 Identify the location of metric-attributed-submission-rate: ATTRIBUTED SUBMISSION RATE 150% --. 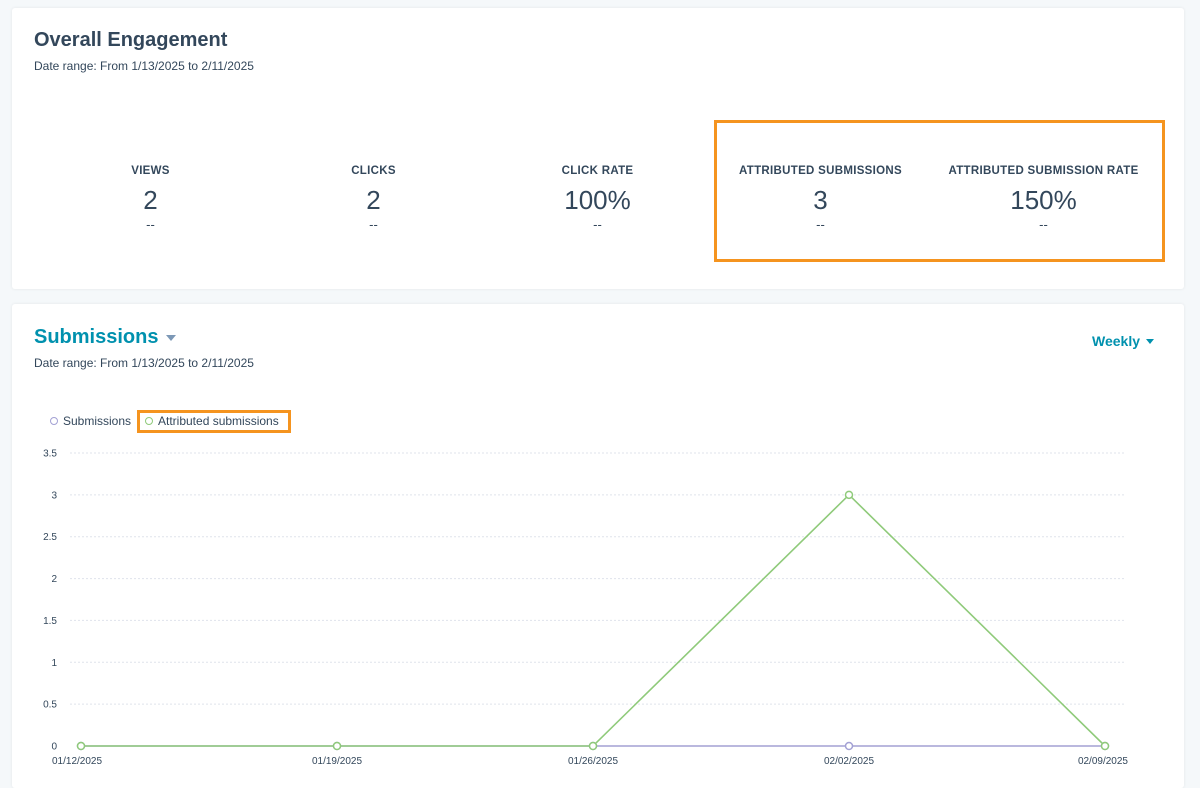
(1043, 198).